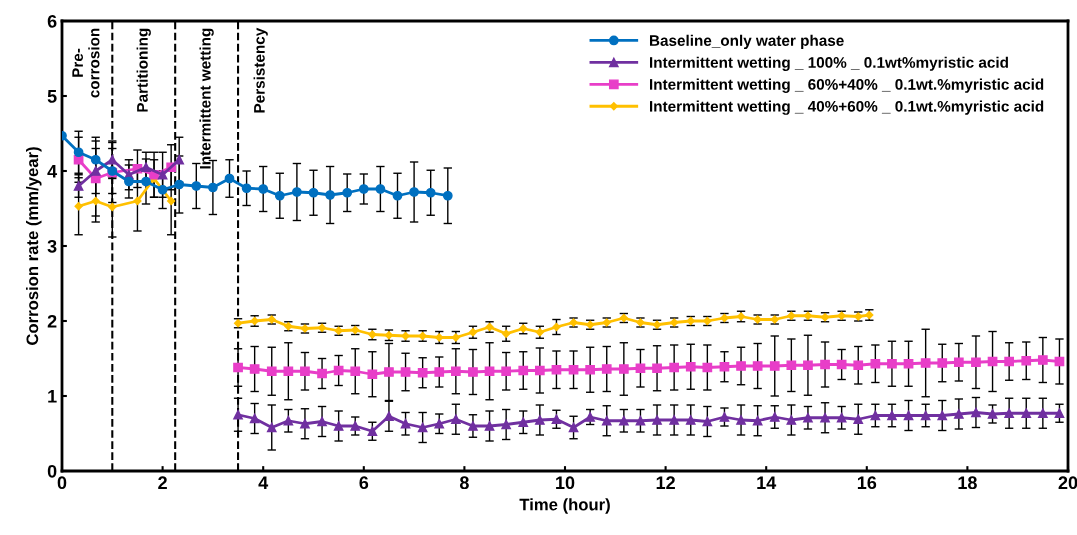  What do you see at coordinates (828, 63) in the screenshot?
I see `legend-label: Intermittent wetting _ 100% _ 0.1wt%myristic acid` at bounding box center [828, 63].